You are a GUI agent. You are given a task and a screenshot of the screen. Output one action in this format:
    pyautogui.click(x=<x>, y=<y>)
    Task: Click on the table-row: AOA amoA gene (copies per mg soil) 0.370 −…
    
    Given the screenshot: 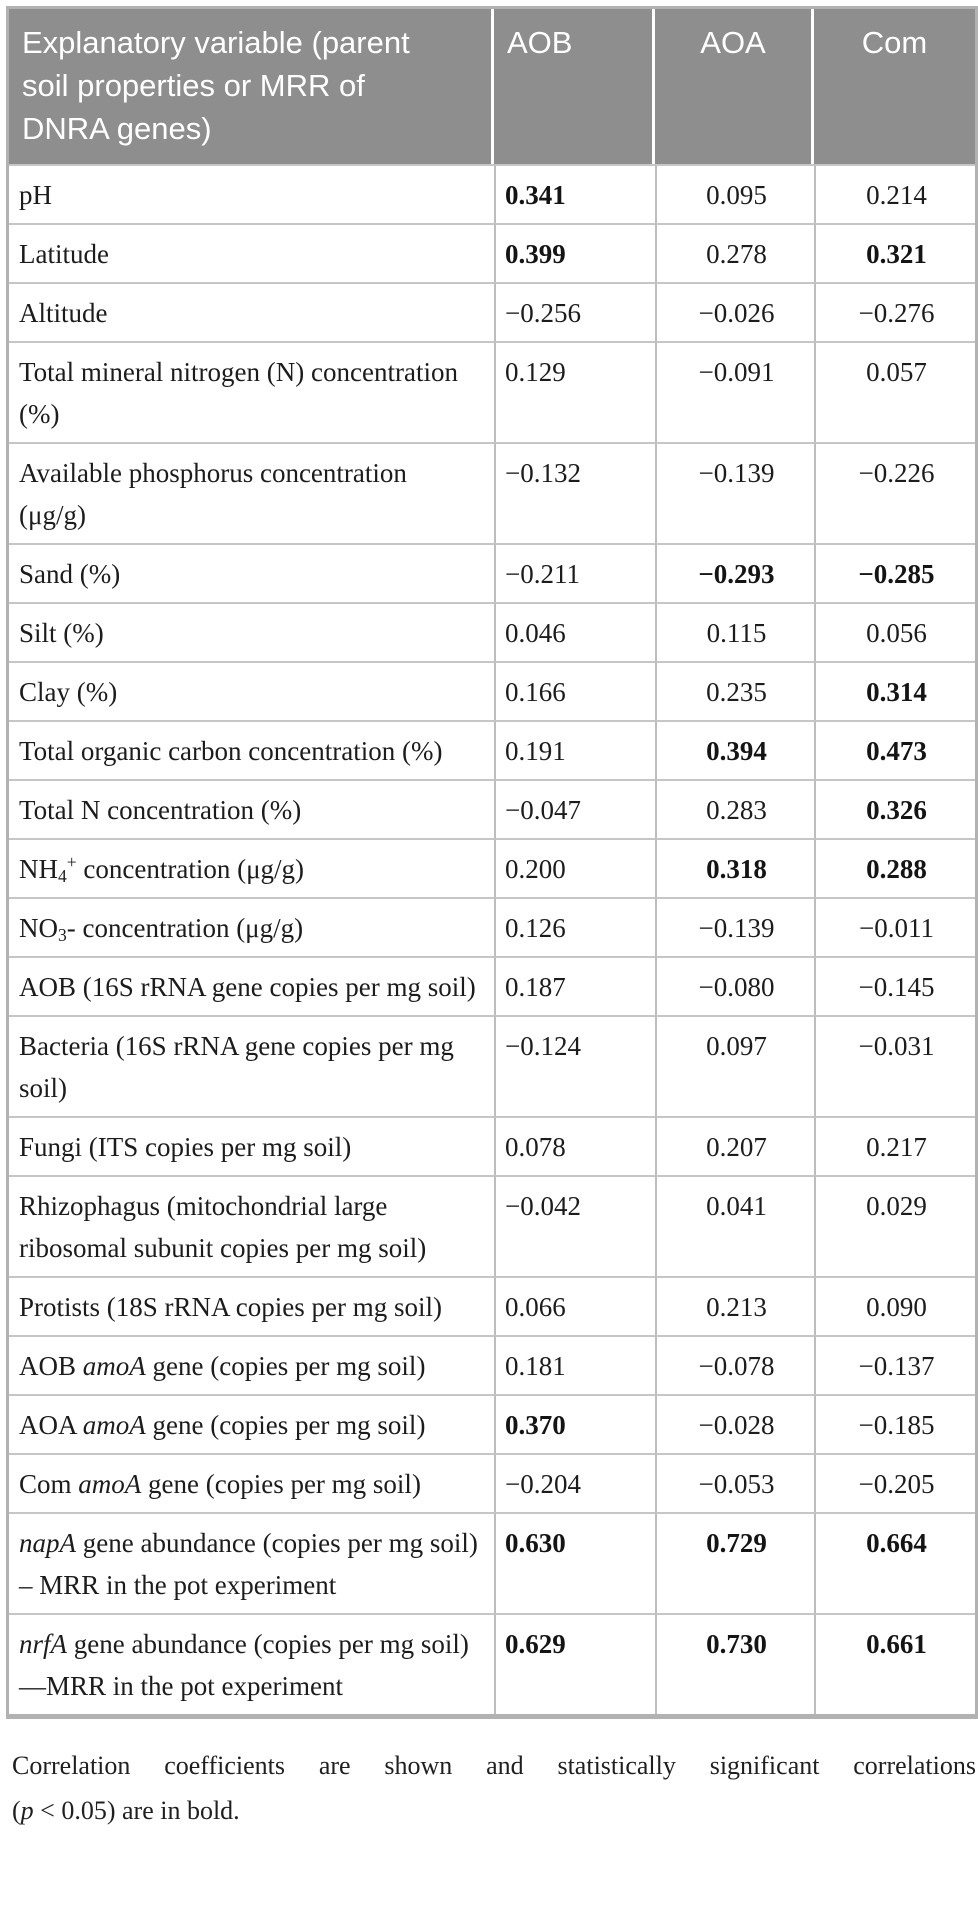 What is the action you would take?
    pyautogui.click(x=492, y=1423)
    